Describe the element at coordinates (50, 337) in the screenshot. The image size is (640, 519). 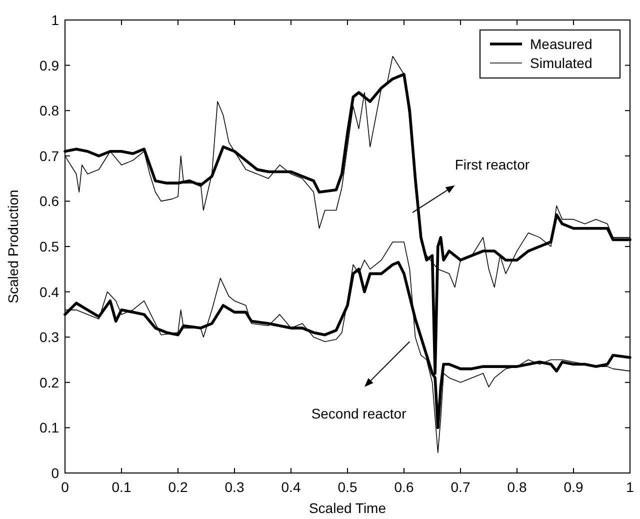
I see `y-tick-label: 0.3` at that location.